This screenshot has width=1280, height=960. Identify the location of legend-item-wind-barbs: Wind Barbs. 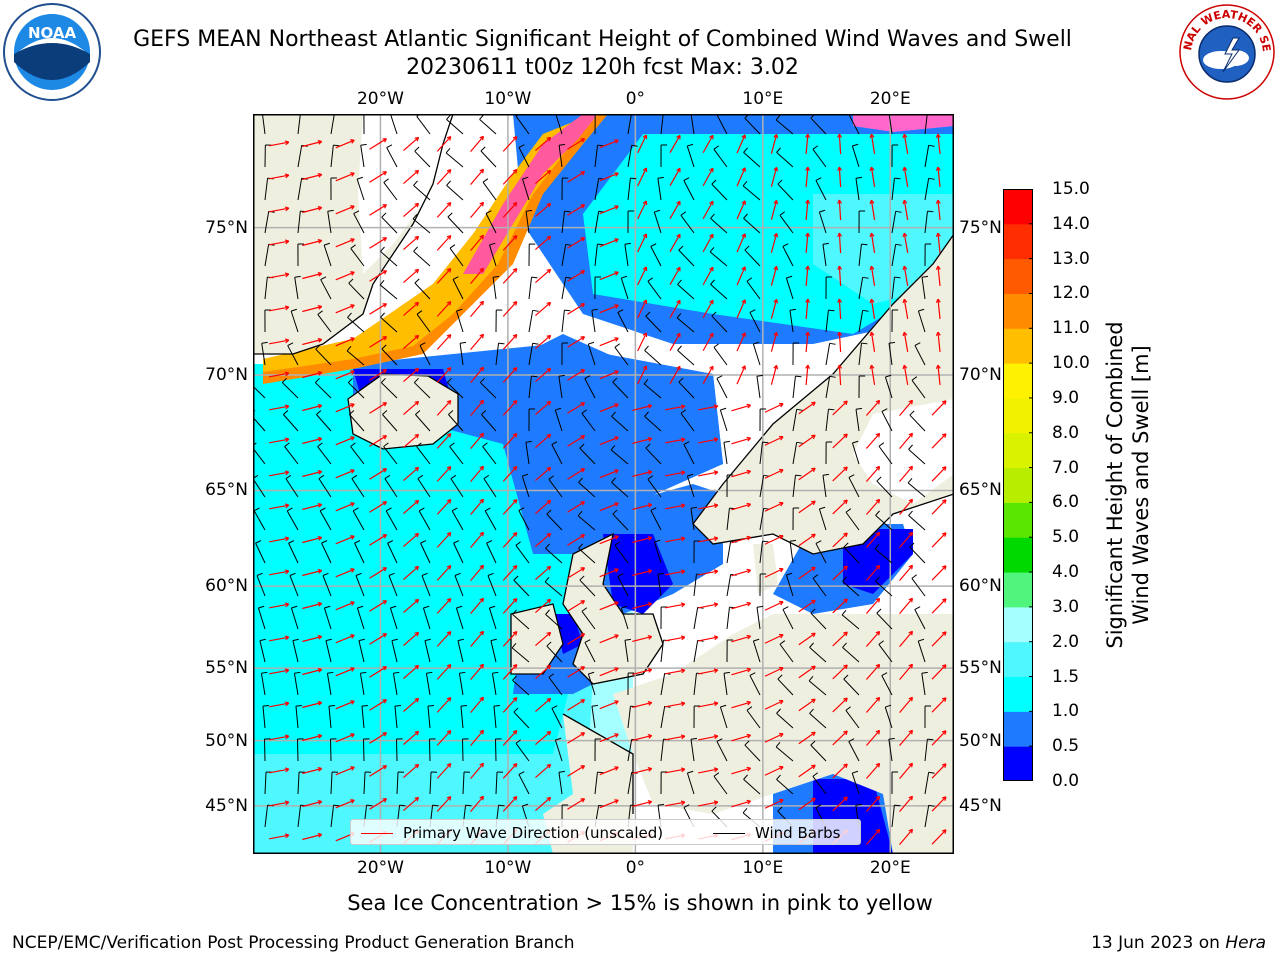
(776, 833).